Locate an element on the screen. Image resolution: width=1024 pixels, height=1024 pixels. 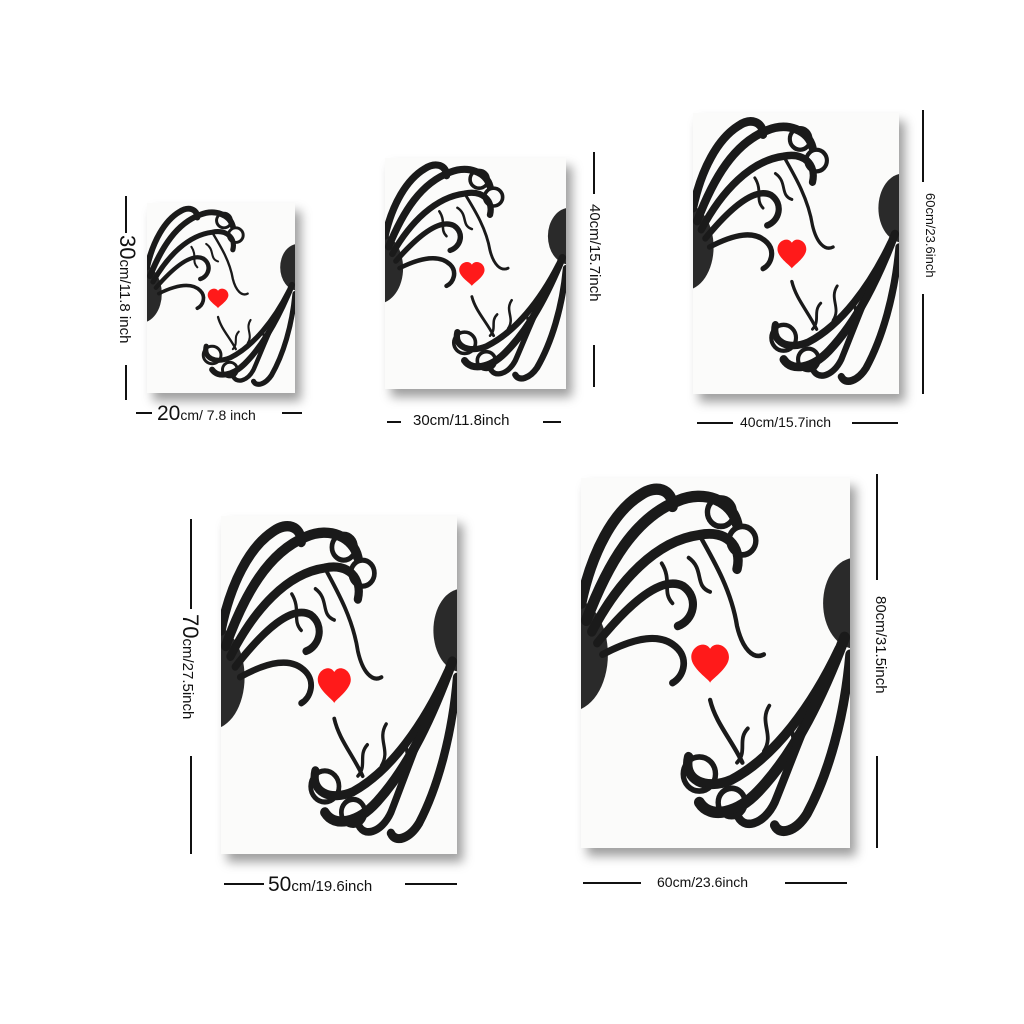
height-label: 70cm/27.5inch is located at coordinates (190, 666).